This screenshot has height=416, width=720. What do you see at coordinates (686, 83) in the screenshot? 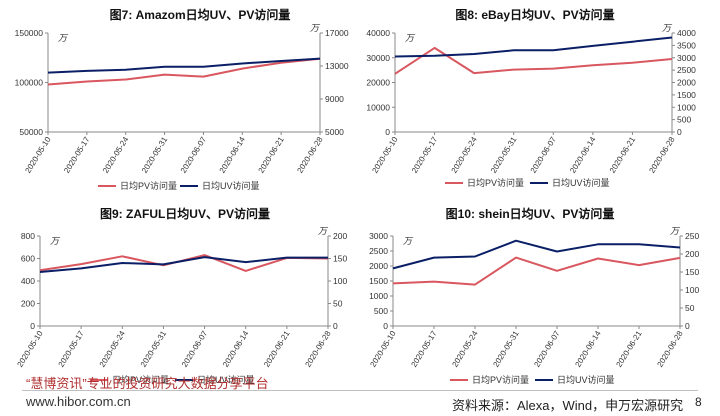
I see `right-tick-label: 2000` at bounding box center [686, 83].